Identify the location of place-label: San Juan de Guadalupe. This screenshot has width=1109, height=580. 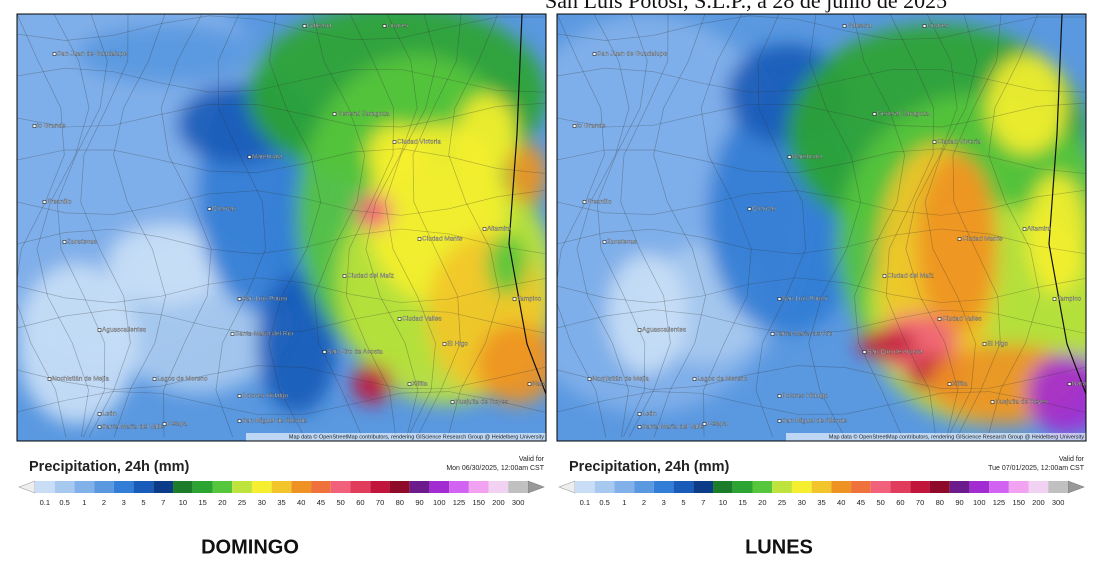
(92, 54).